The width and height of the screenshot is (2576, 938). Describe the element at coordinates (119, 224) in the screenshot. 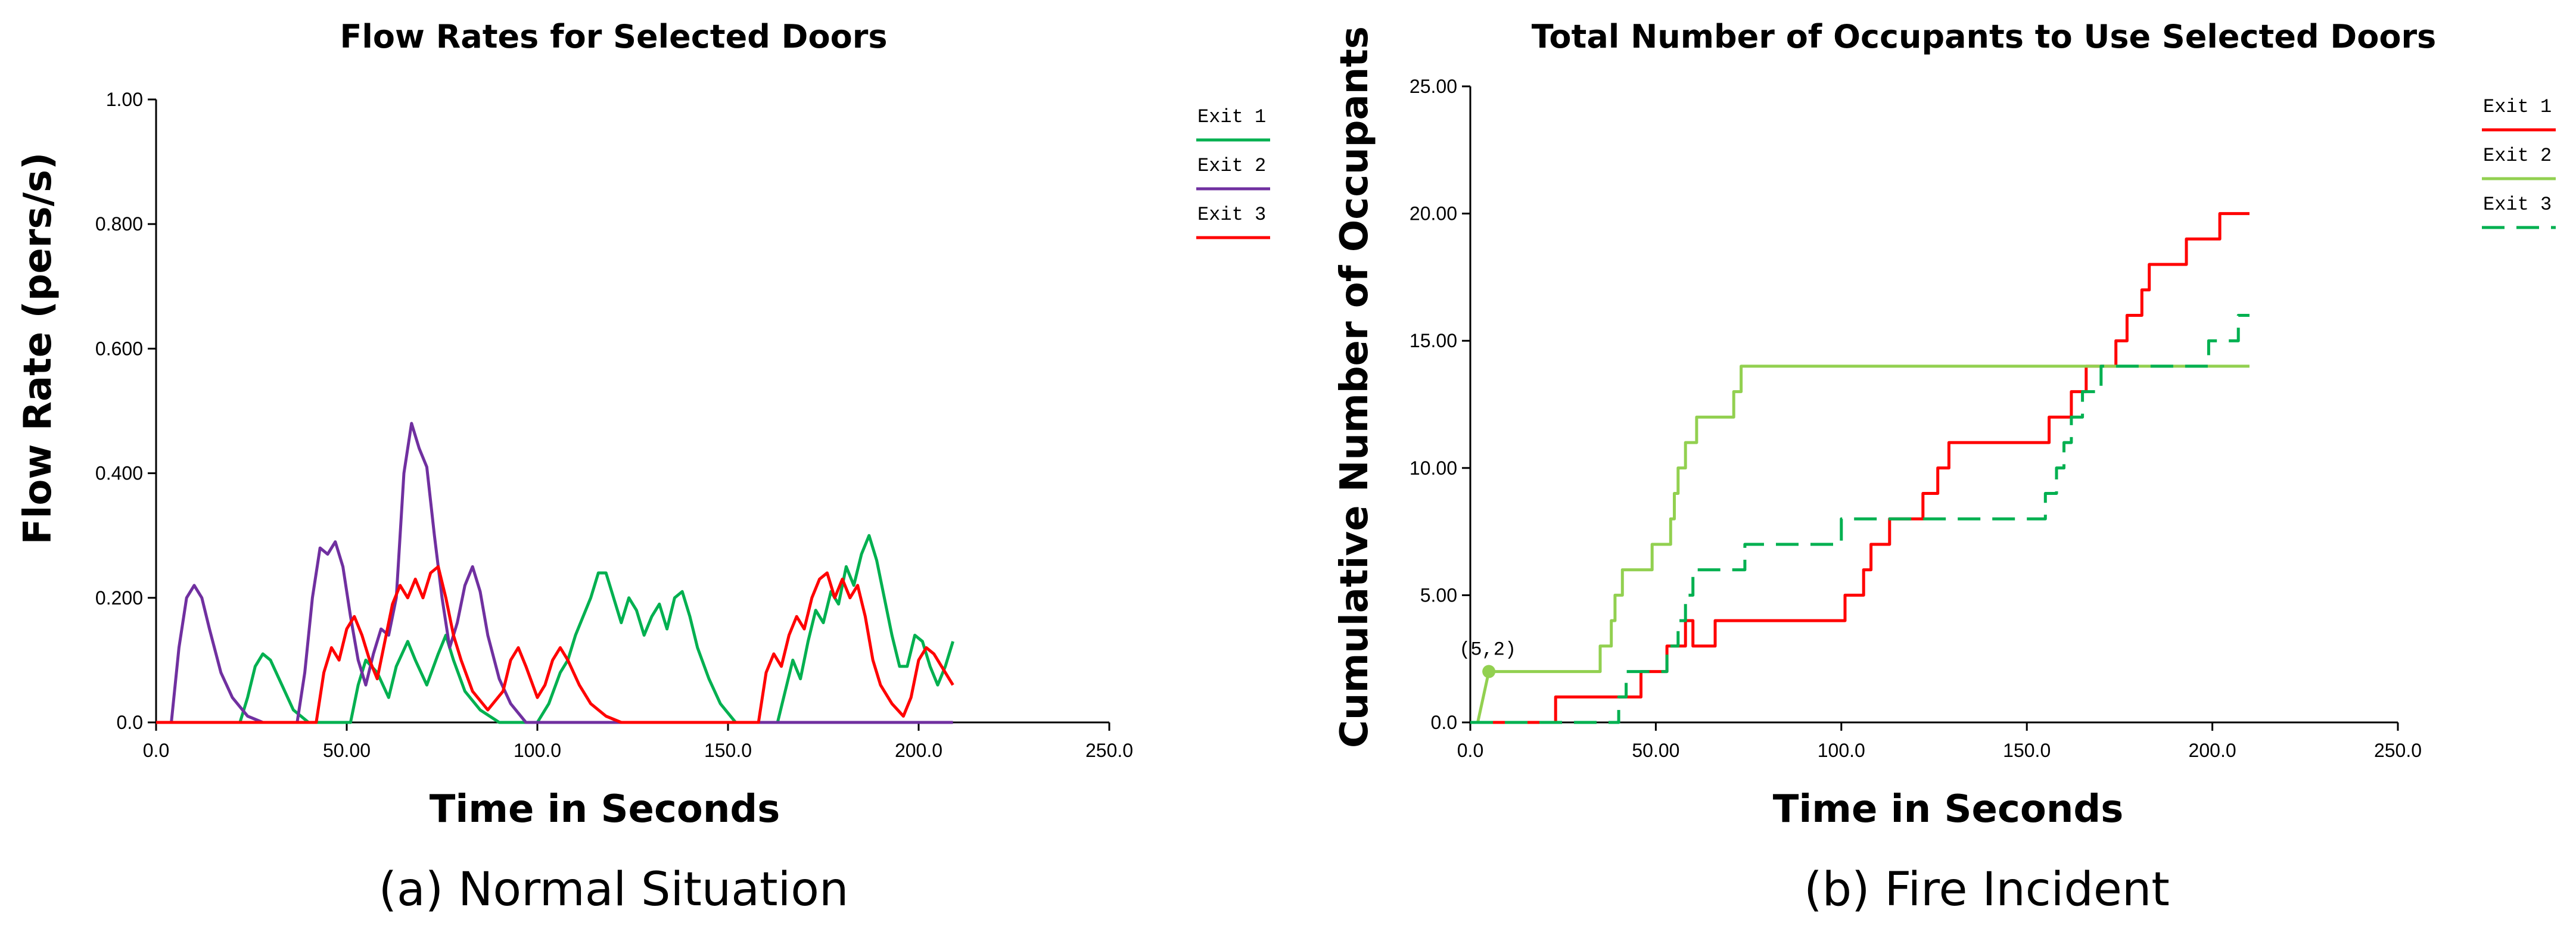

I see `y-tick-label: 0.800` at that location.